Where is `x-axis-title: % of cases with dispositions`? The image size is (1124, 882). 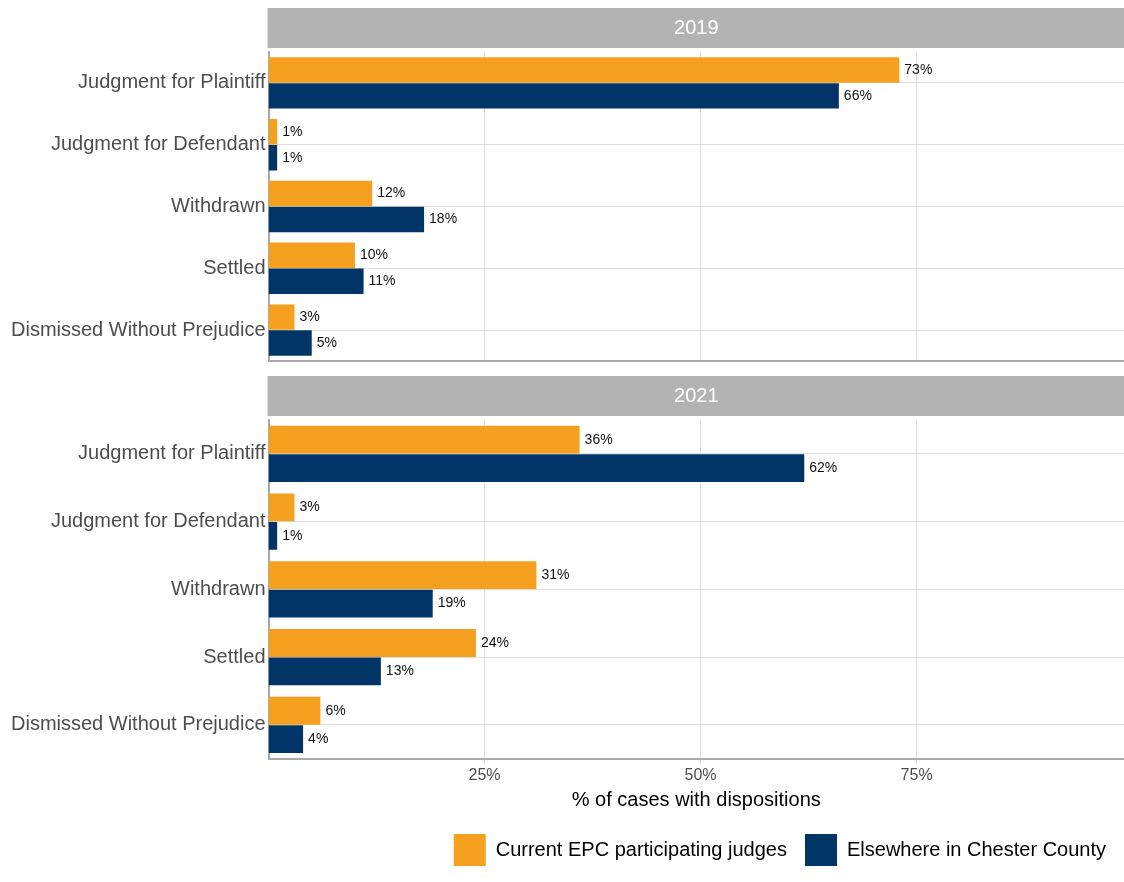 x-axis-title: % of cases with dispositions is located at coordinates (696, 798).